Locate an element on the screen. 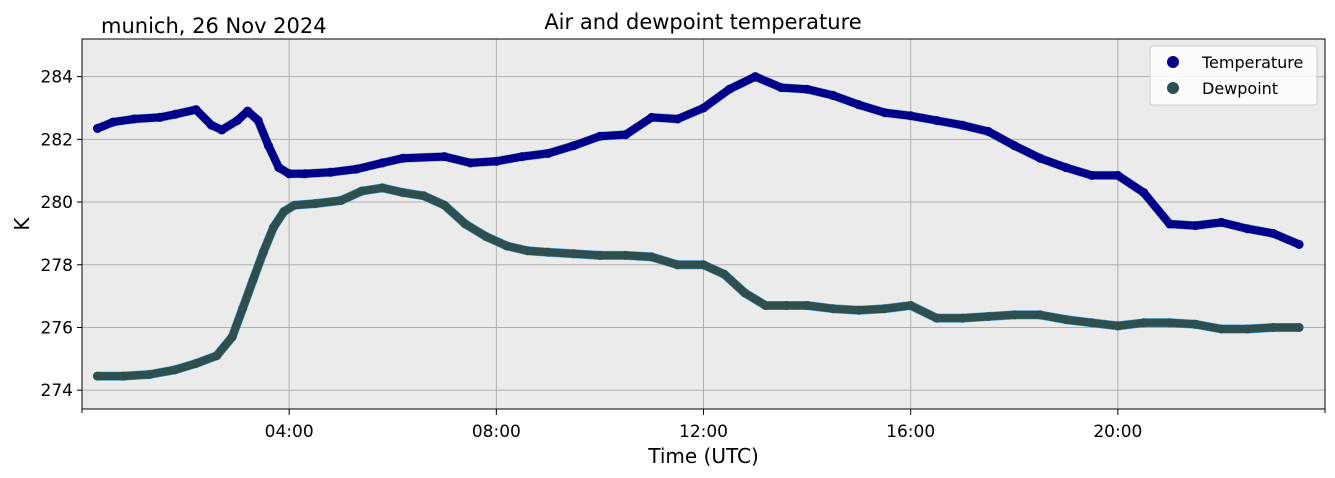 The image size is (1335, 478). y-tick-label: 282 is located at coordinates (57, 140).